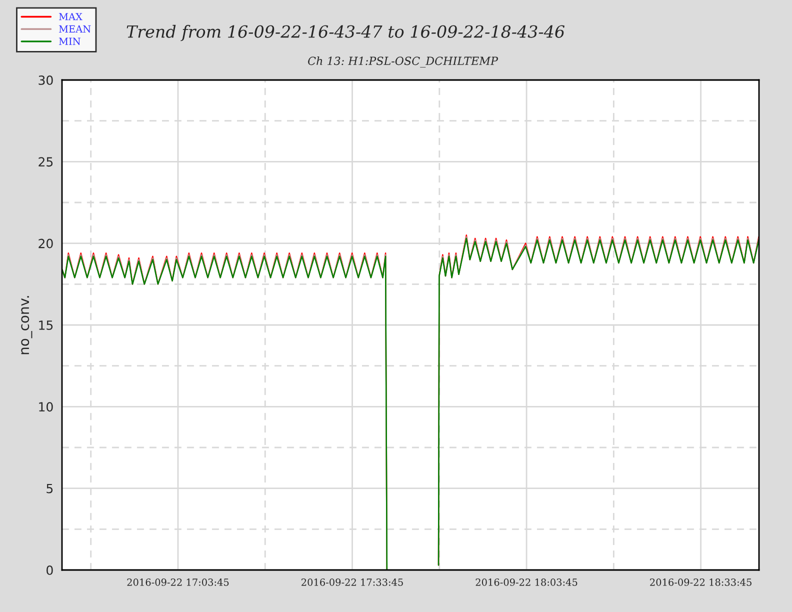 The image size is (792, 612). Describe the element at coordinates (70, 16) in the screenshot. I see `legend-label: MAX` at that location.